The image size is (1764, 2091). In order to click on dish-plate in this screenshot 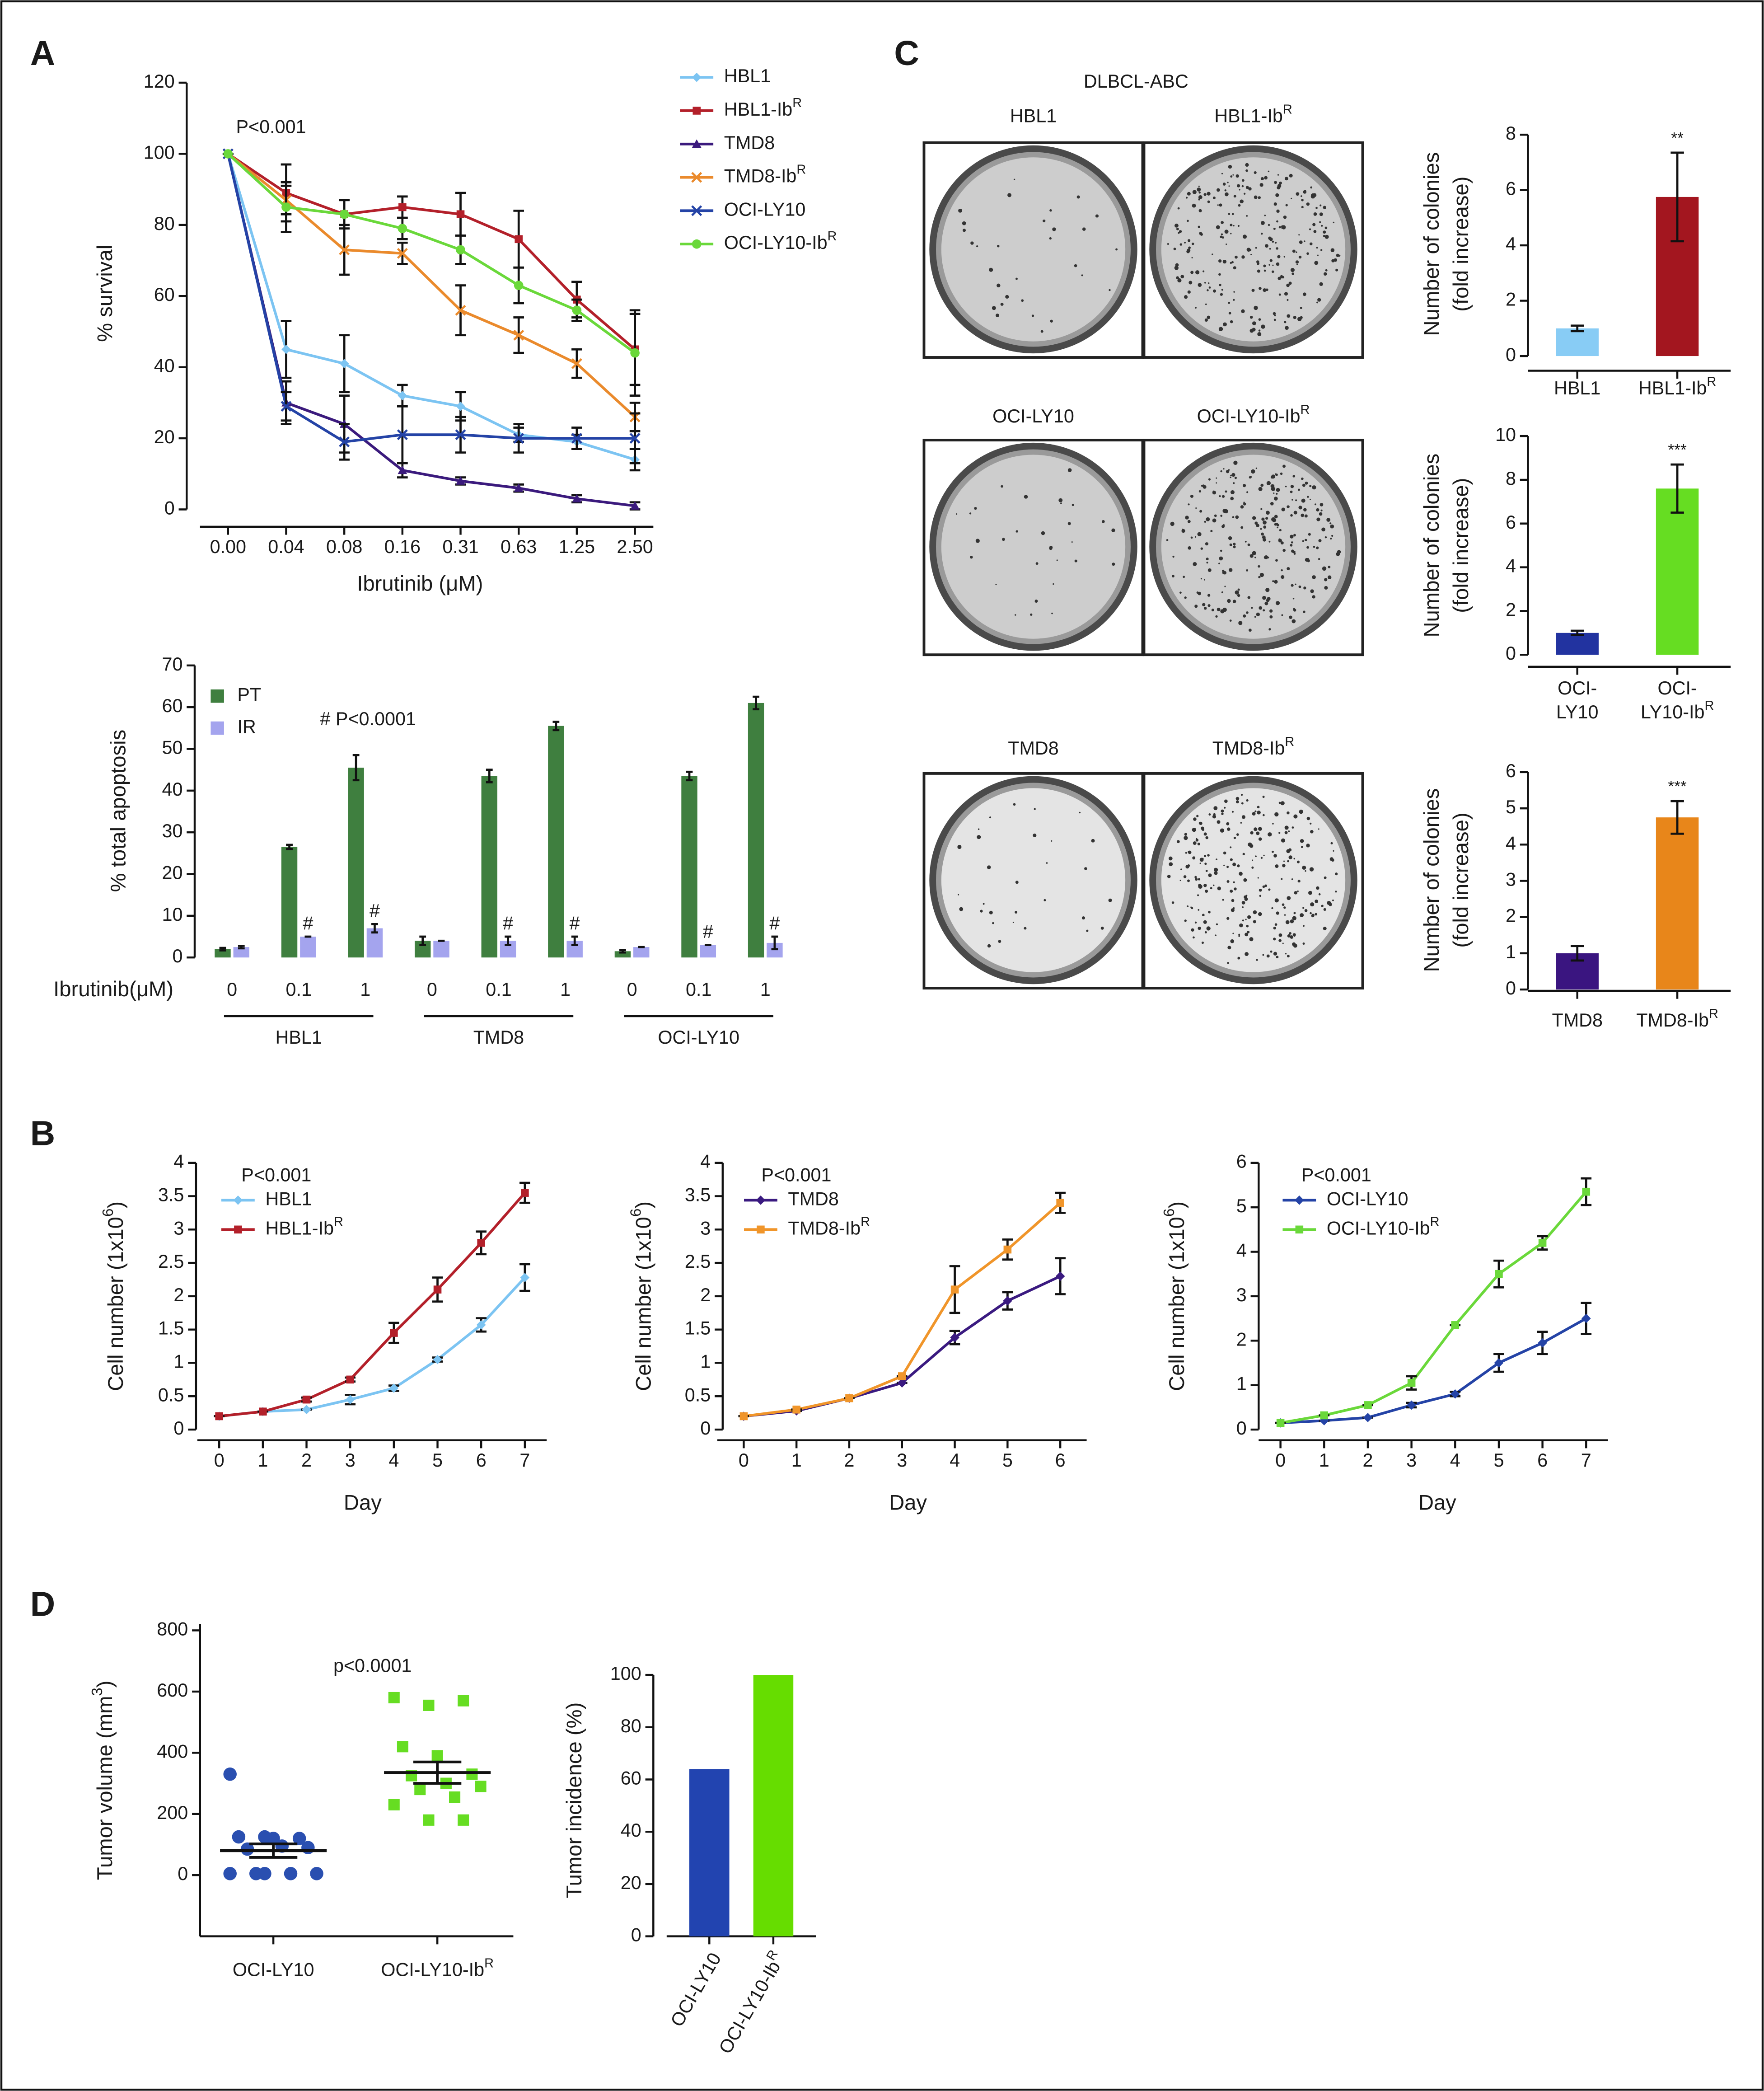, I will do `click(1033, 547)`.